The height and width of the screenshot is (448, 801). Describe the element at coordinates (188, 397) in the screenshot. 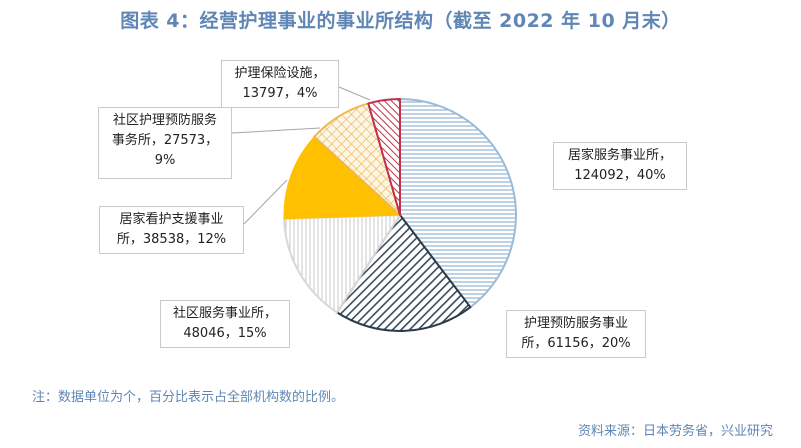

I see `footnote: 注：数据单位为个，百分比表示占全部机构数的比例。` at that location.